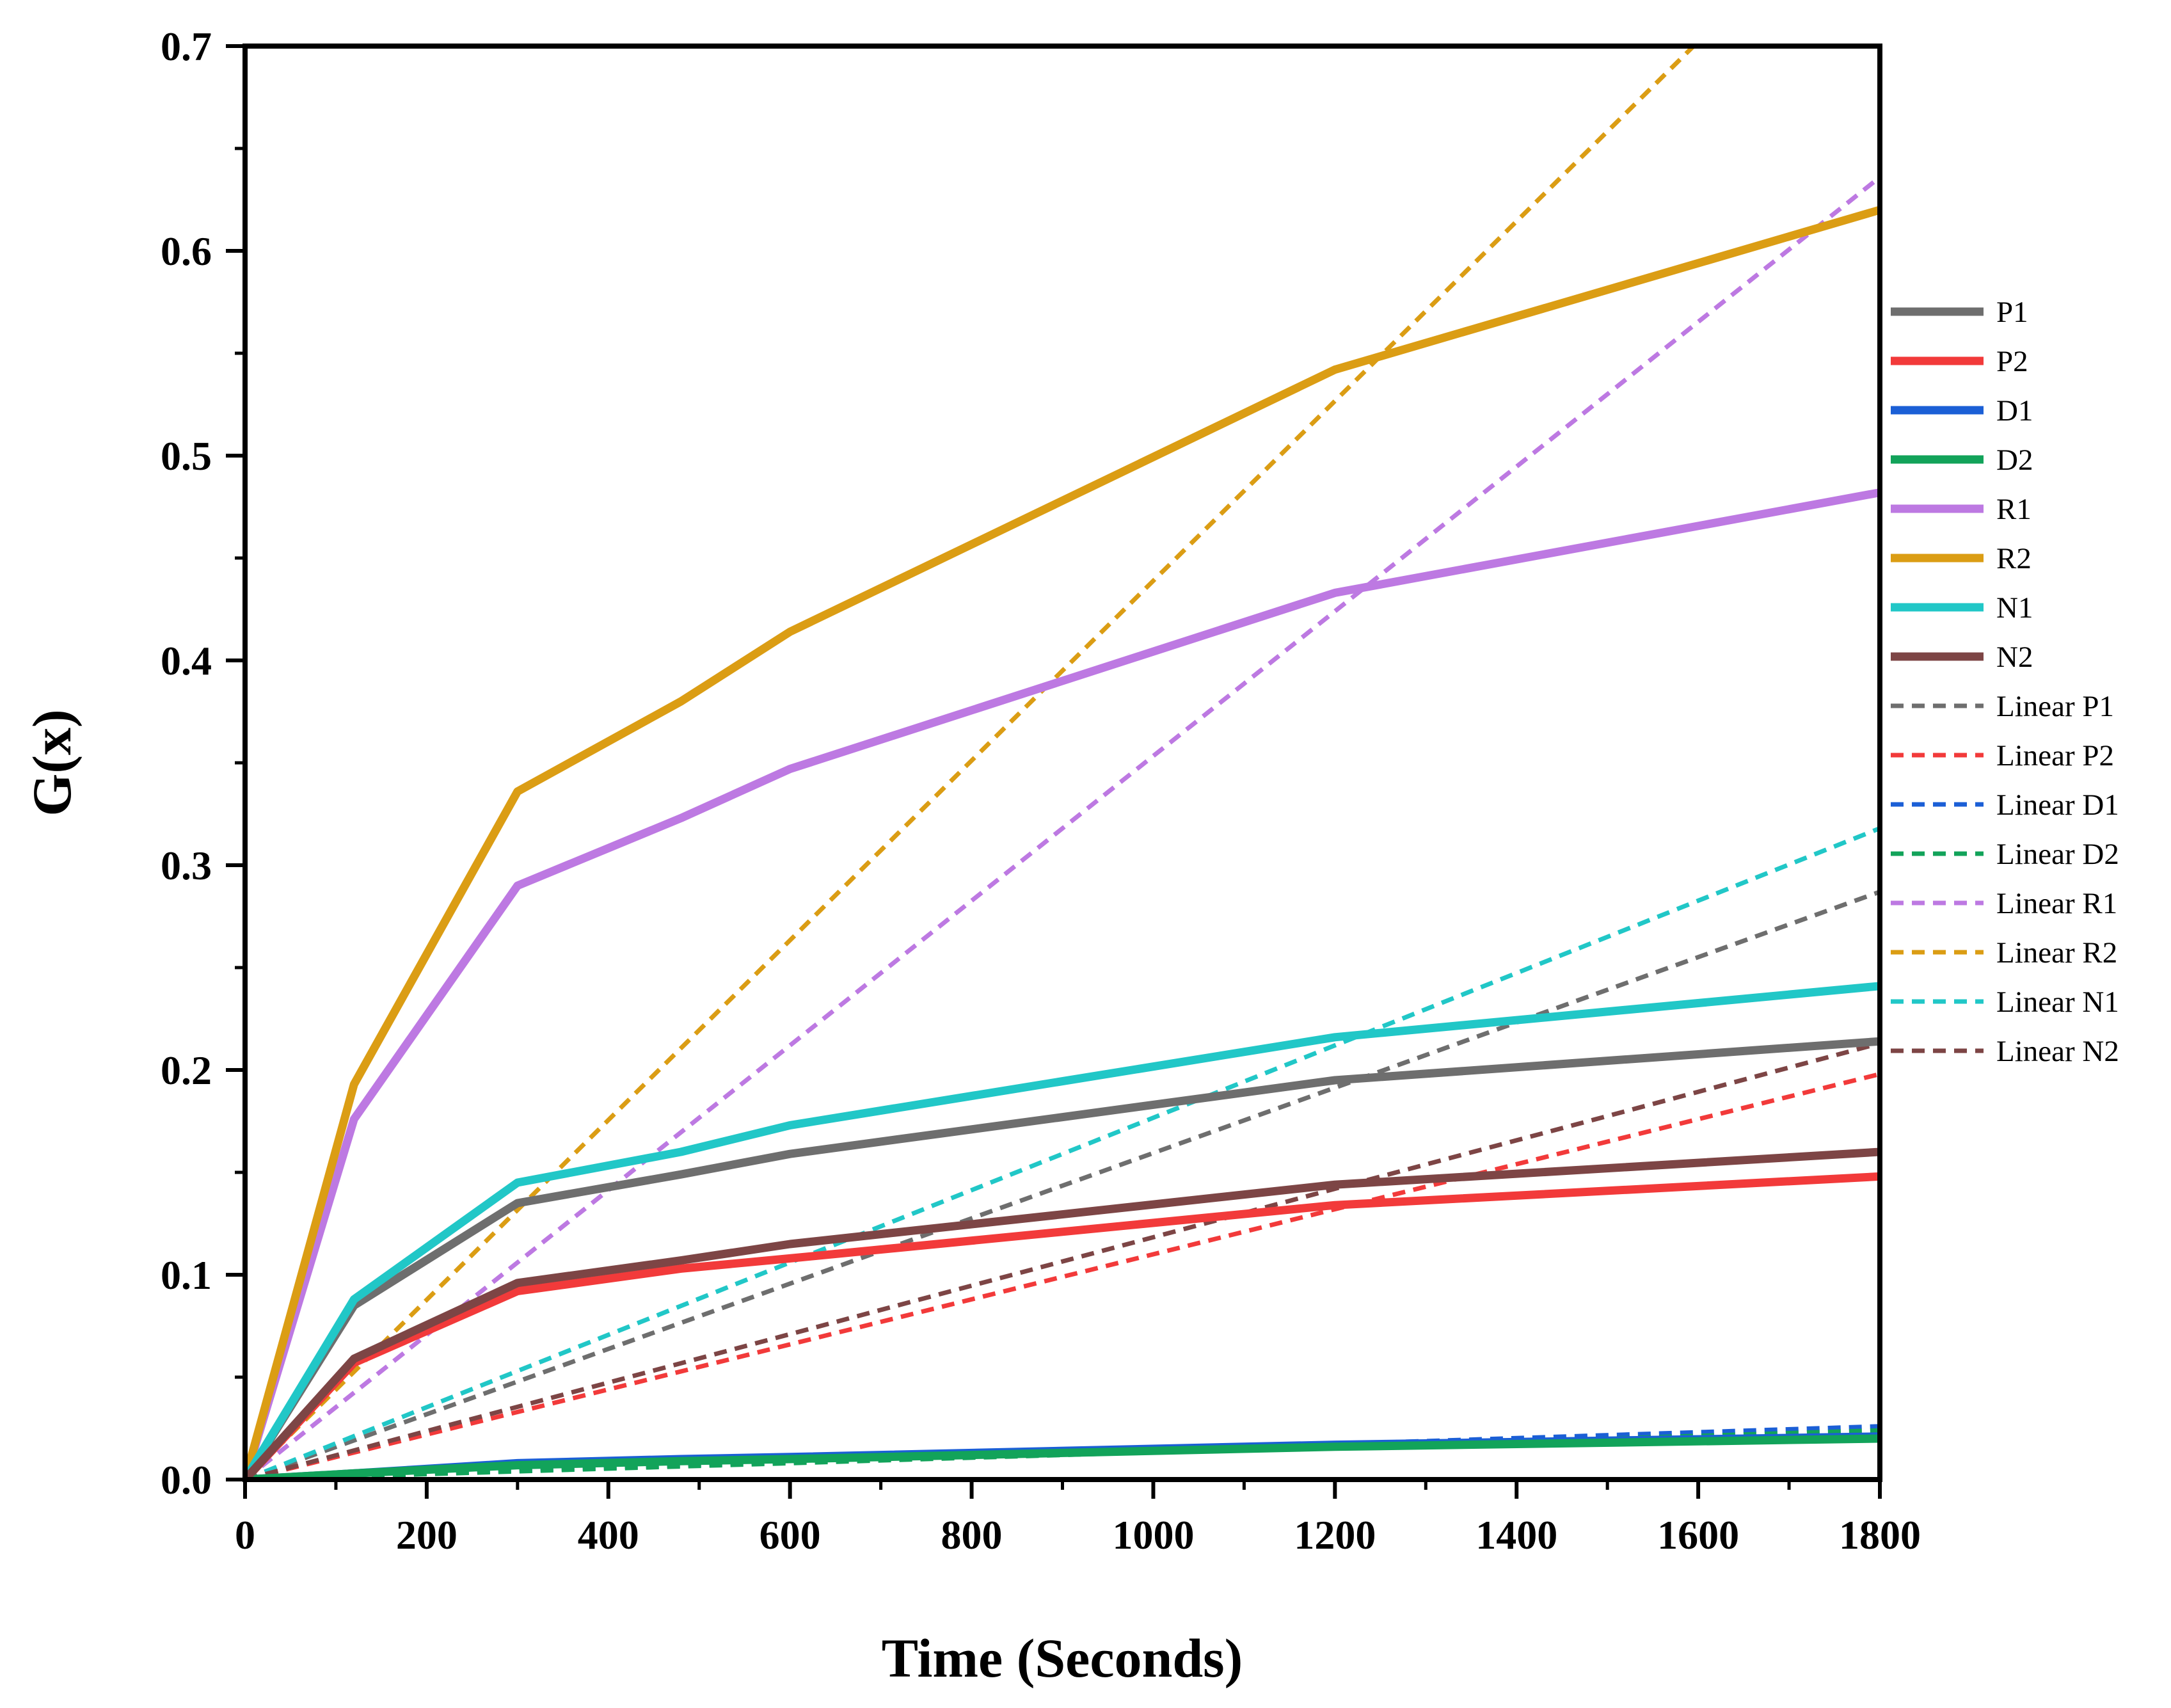  What do you see at coordinates (186, 1070) in the screenshot?
I see `y-tick-label: 0.2` at bounding box center [186, 1070].